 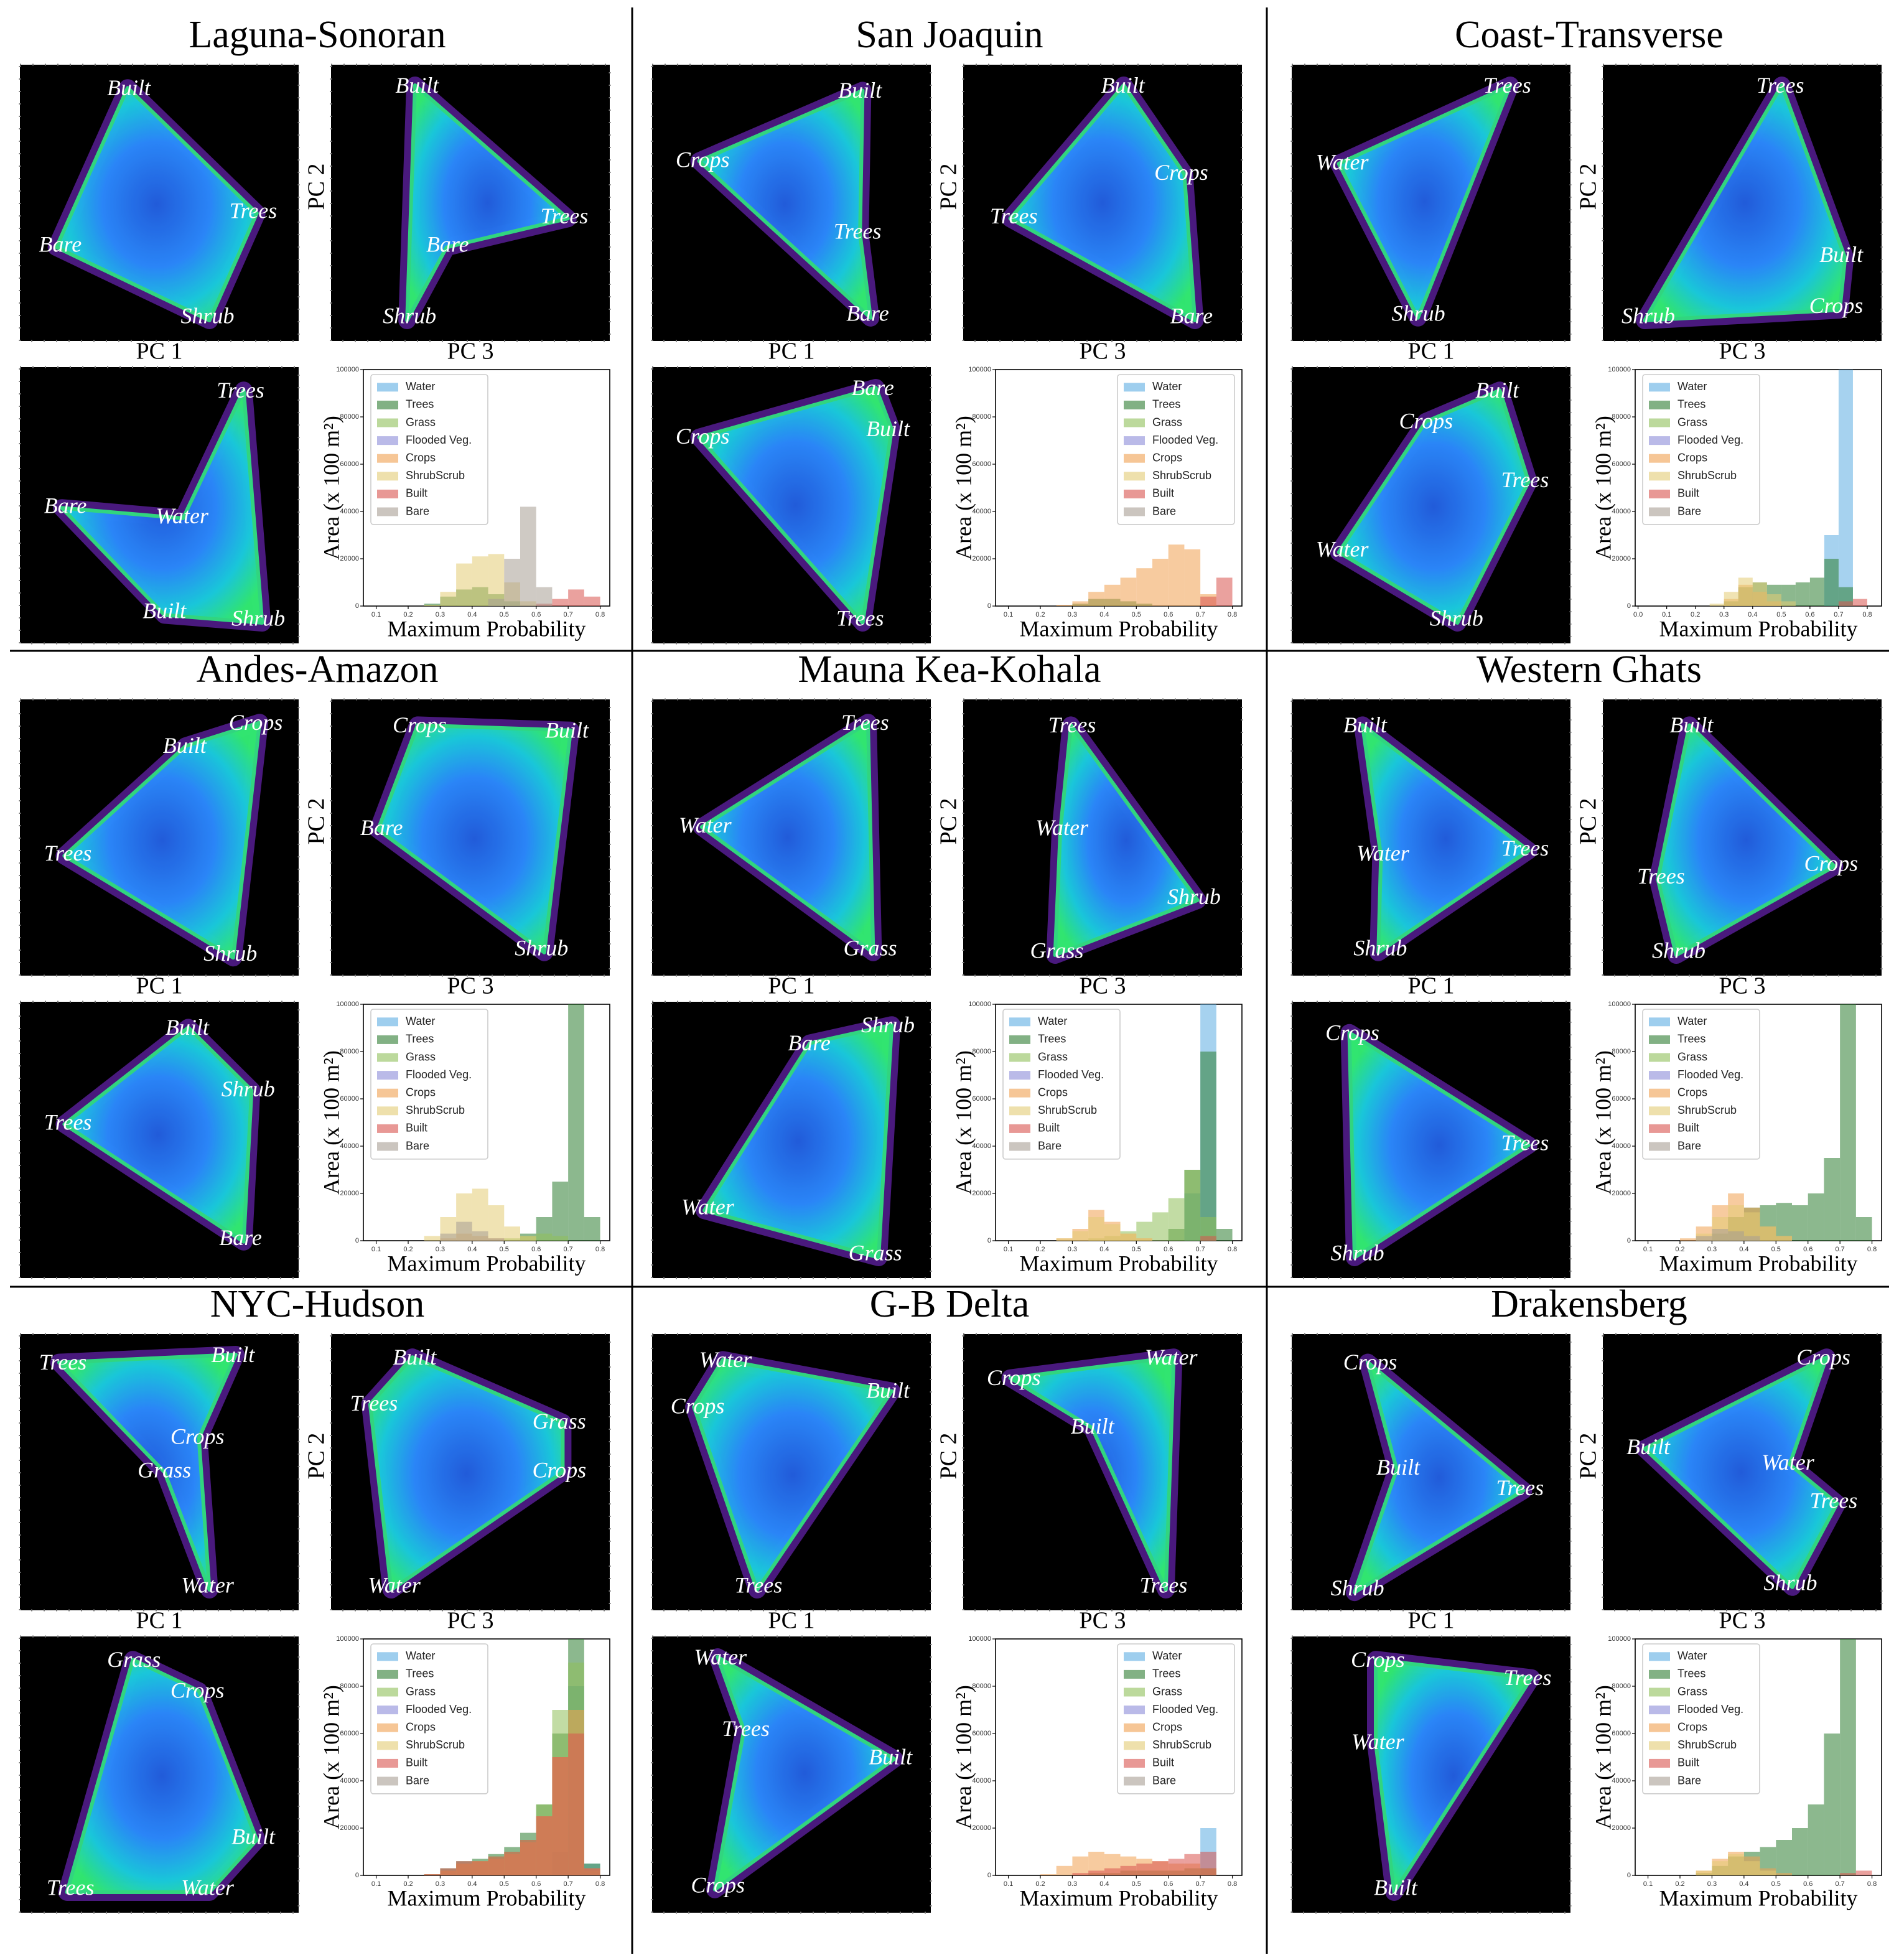 I want to click on legend-box, so click(x=1176, y=1718).